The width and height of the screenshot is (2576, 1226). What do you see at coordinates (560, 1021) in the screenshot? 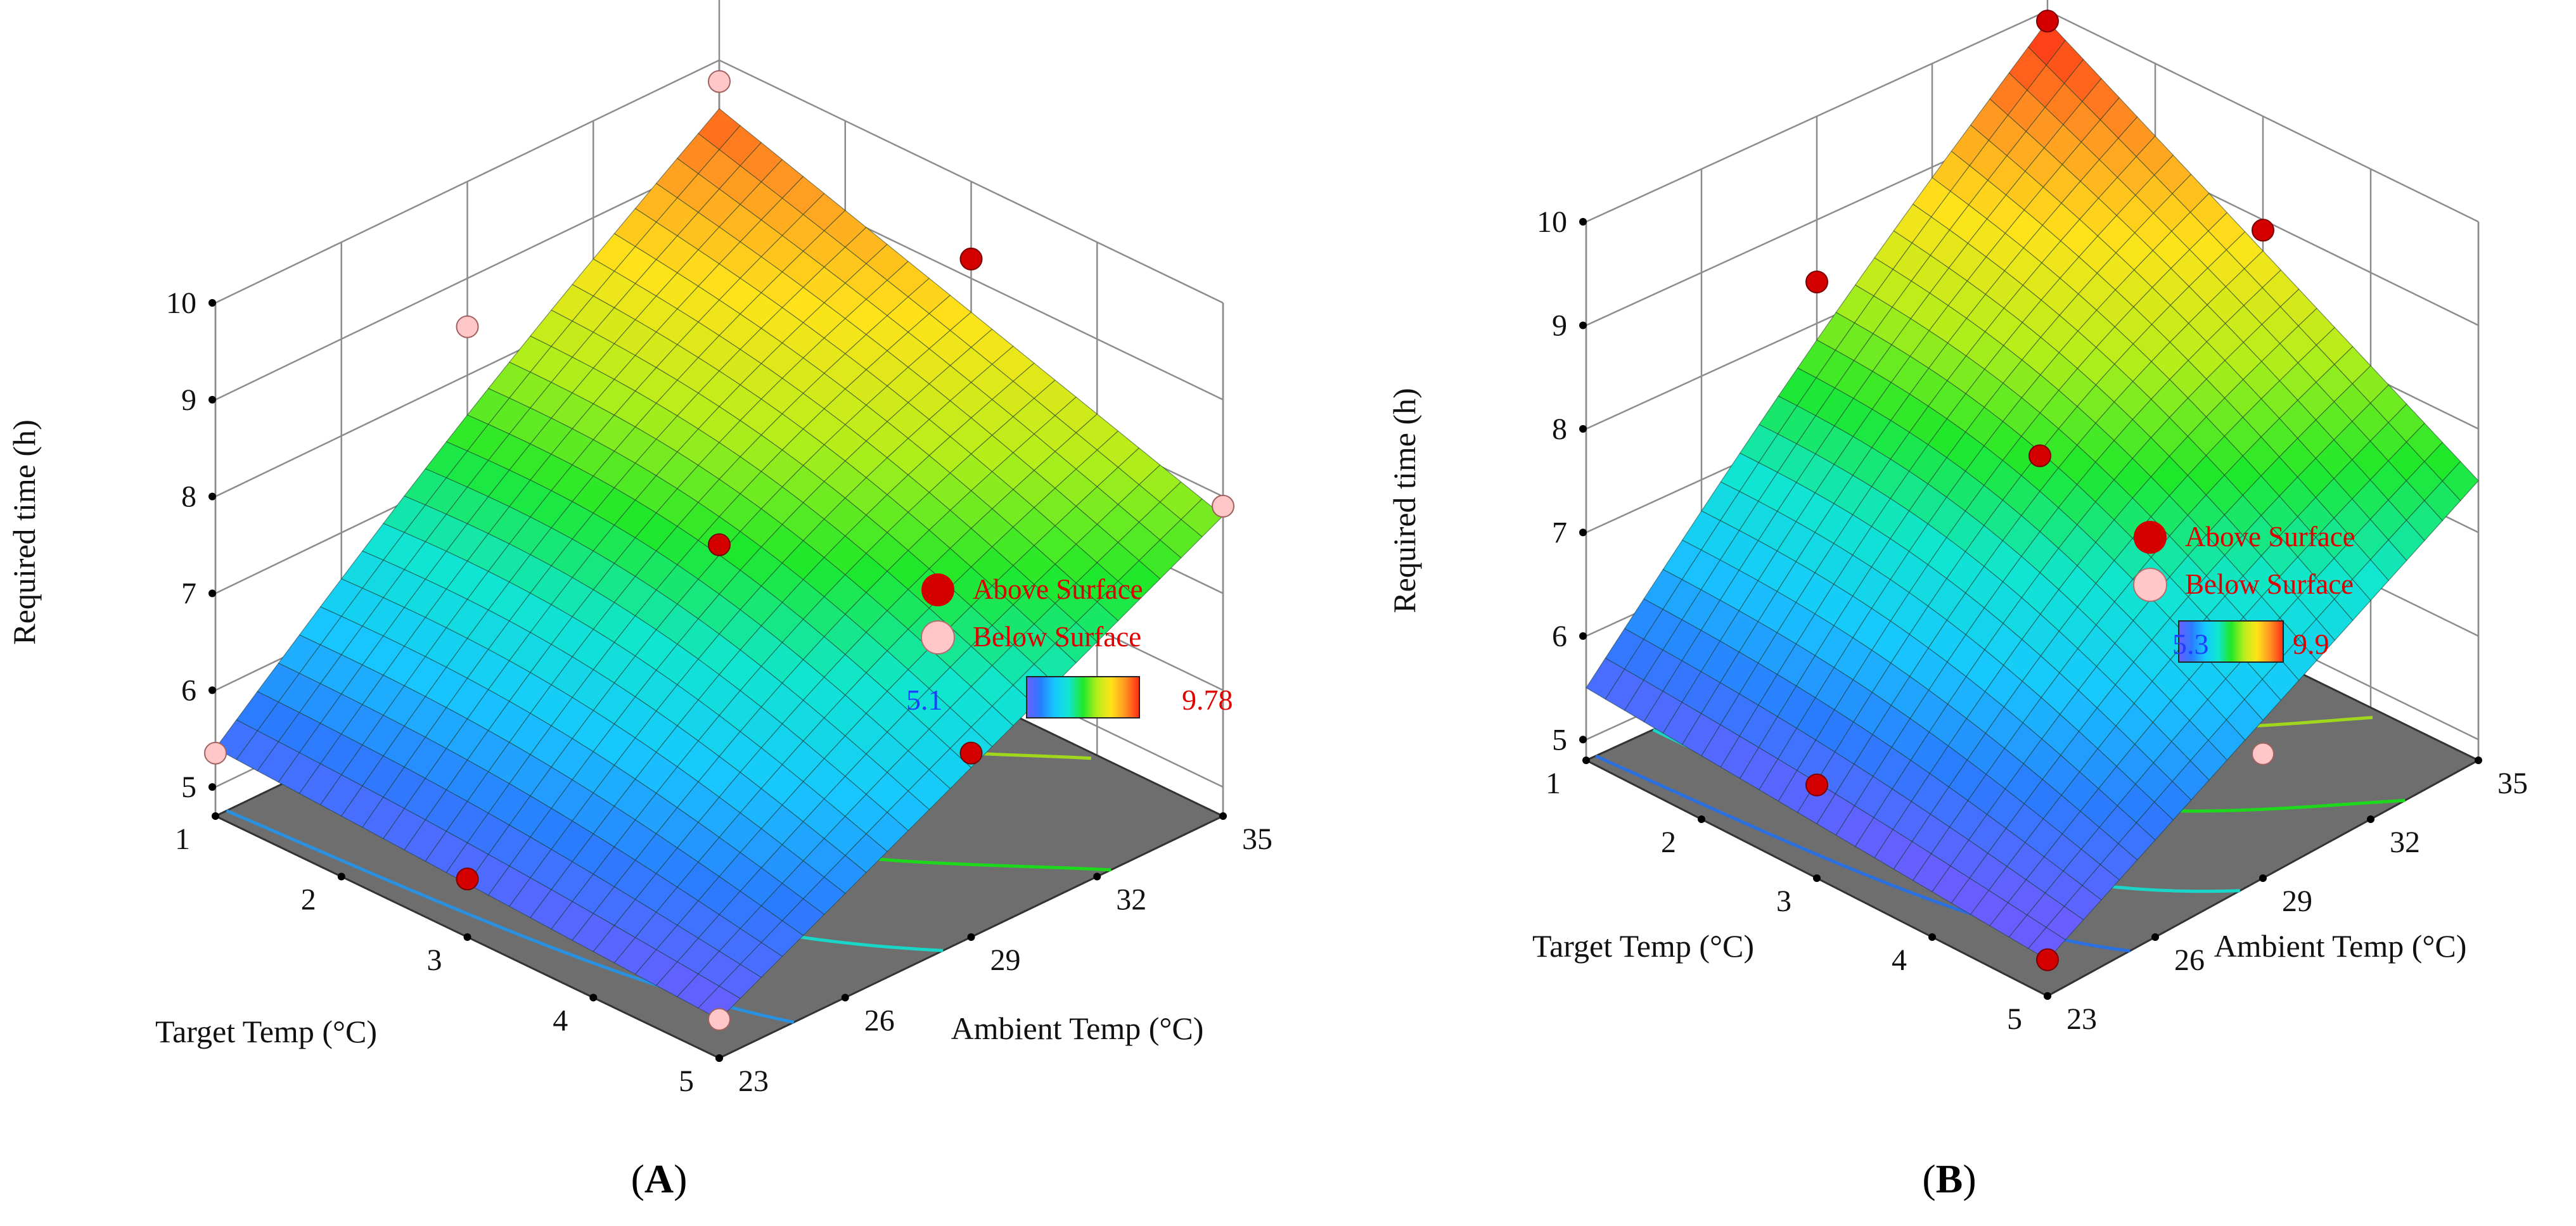
I see `y-tick-label: 4` at bounding box center [560, 1021].